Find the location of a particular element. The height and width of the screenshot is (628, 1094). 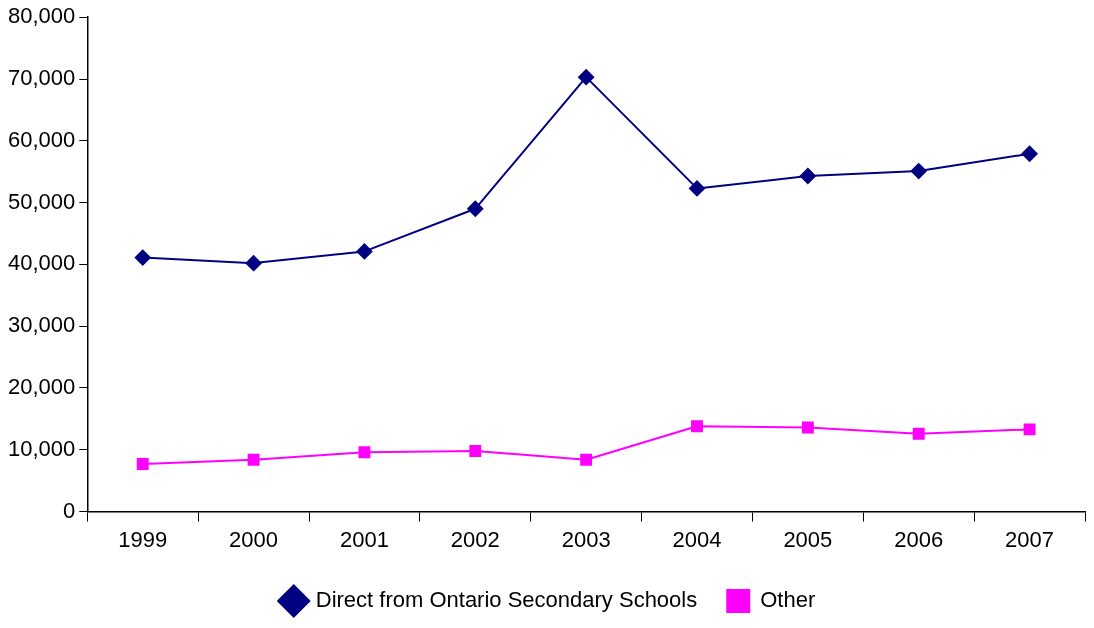

y-tick-label: 50,000 is located at coordinates (41, 201).